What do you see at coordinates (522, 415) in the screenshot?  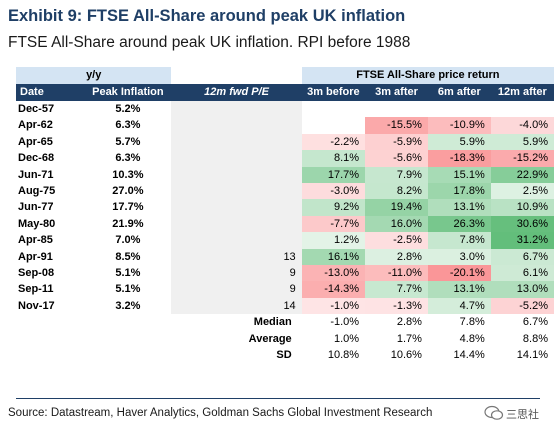 I see `watermark-text: 三思社` at bounding box center [522, 415].